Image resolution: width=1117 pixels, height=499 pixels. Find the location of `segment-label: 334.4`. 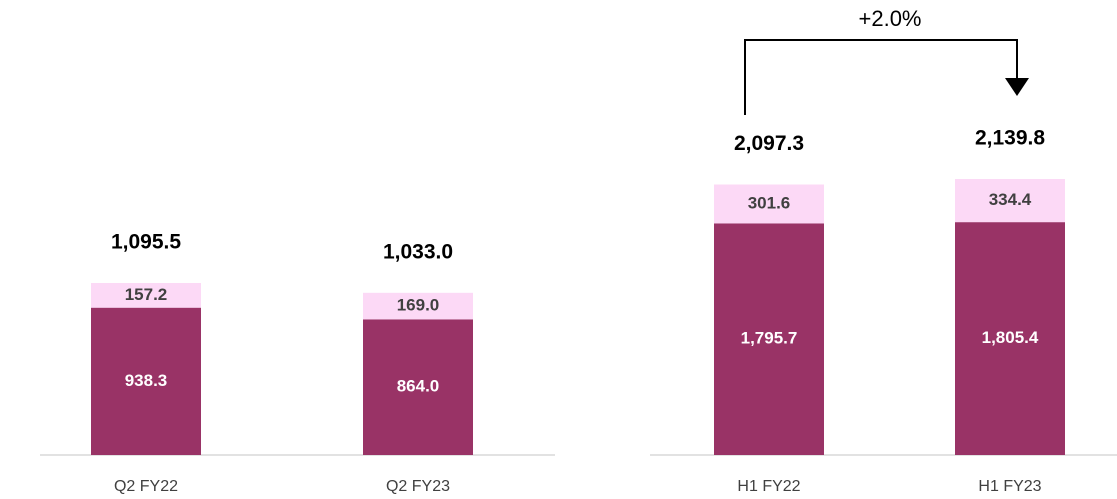

segment-label: 334.4 is located at coordinates (1010, 199).